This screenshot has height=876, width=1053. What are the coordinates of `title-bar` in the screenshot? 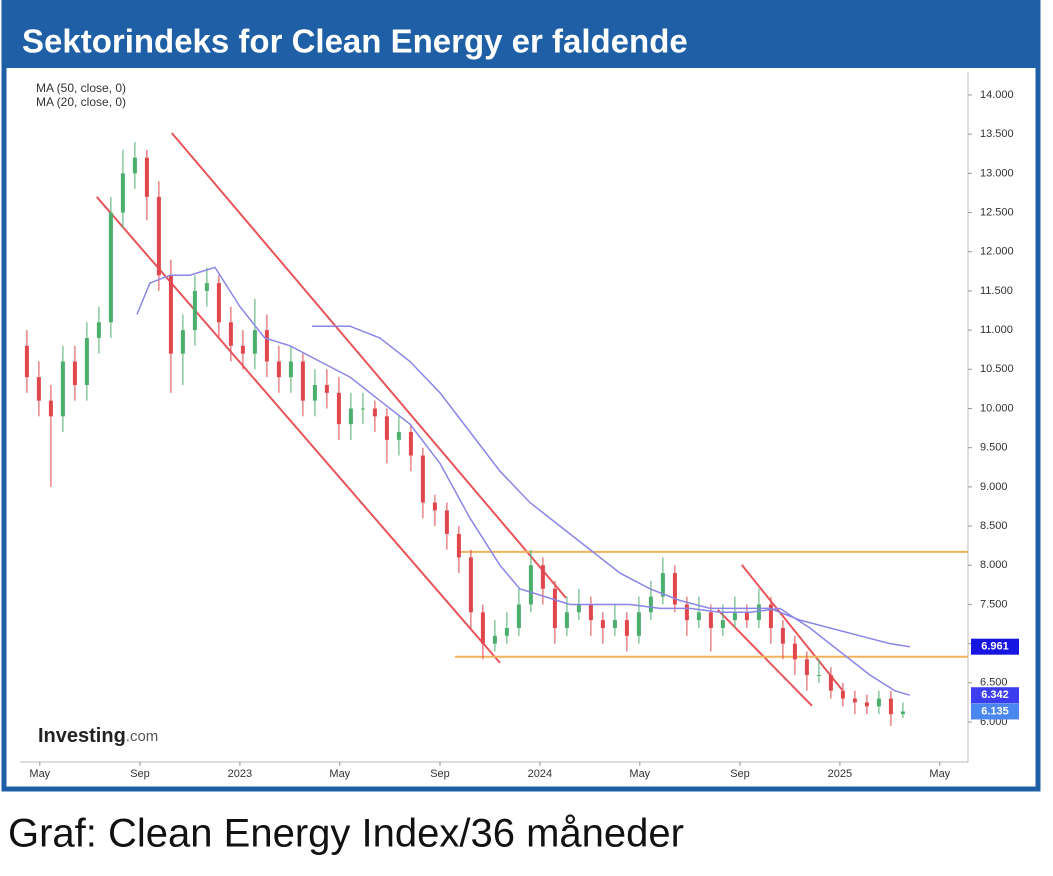 It's located at (521, 34).